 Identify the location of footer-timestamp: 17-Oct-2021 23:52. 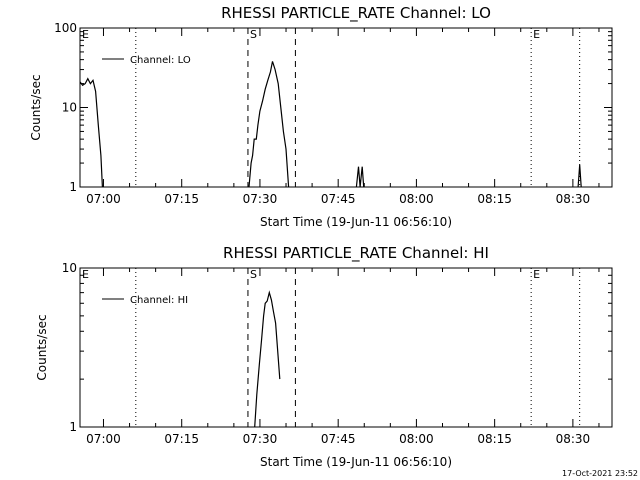
(600, 473).